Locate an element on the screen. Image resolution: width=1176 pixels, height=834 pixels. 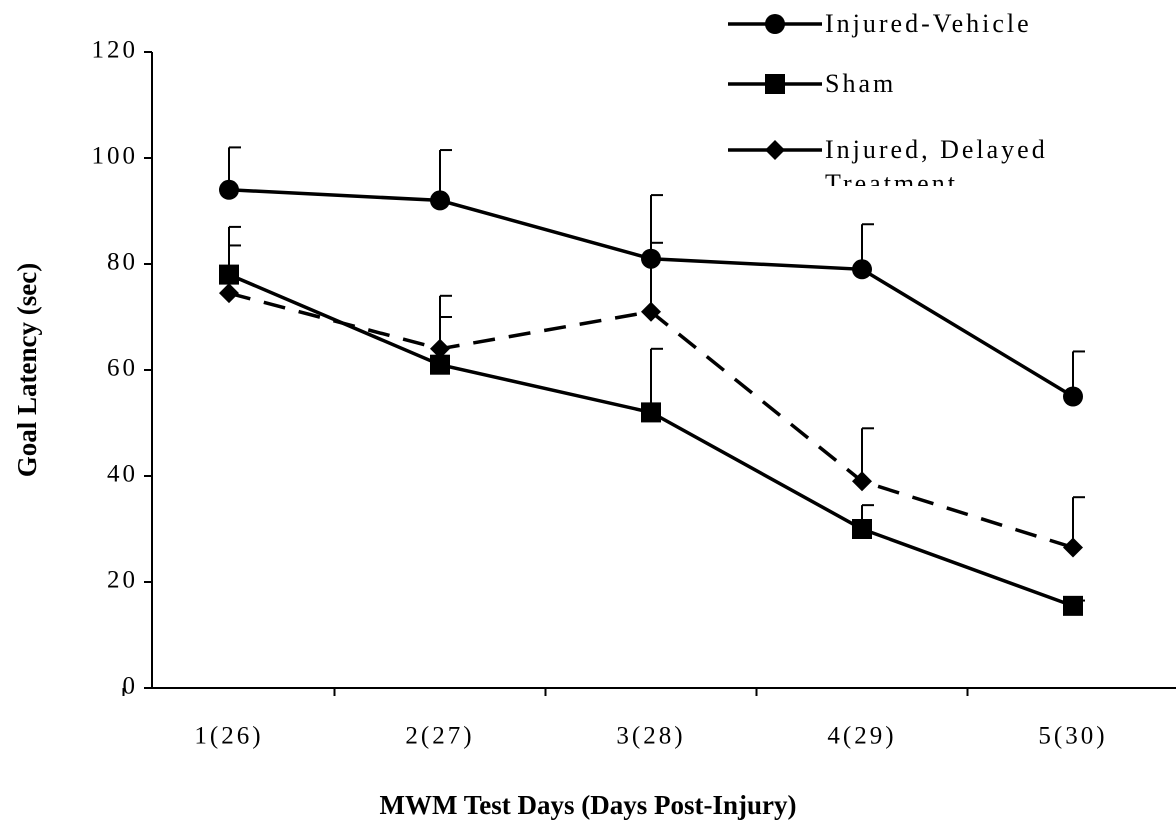
legend-label: Injured, Delayed Treatment is located at coordinates (936, 166).